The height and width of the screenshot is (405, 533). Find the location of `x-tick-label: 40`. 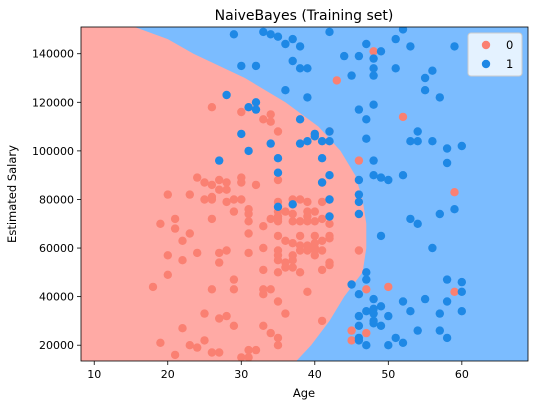

x-tick-label: 40 is located at coordinates (315, 374).